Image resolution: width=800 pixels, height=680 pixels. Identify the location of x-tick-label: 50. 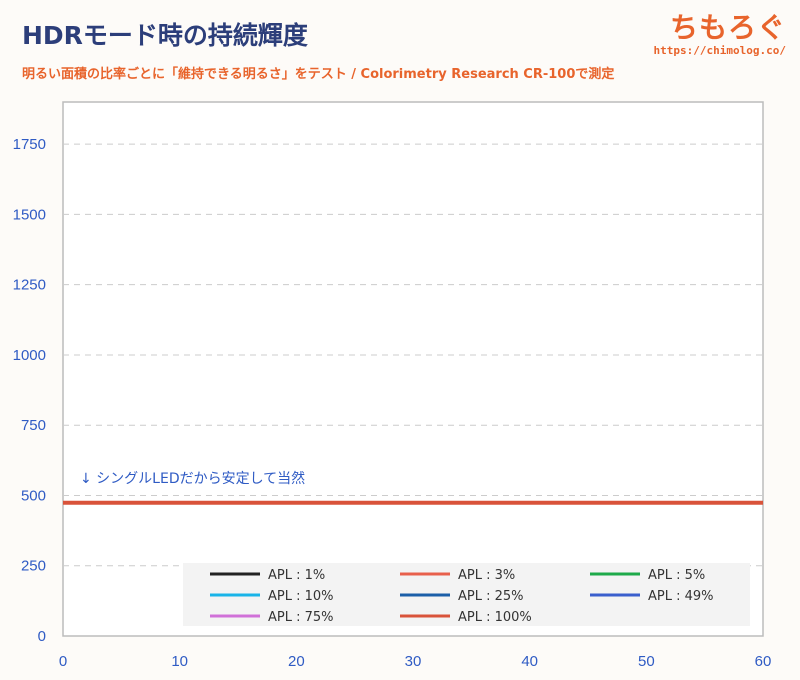
(646, 661).